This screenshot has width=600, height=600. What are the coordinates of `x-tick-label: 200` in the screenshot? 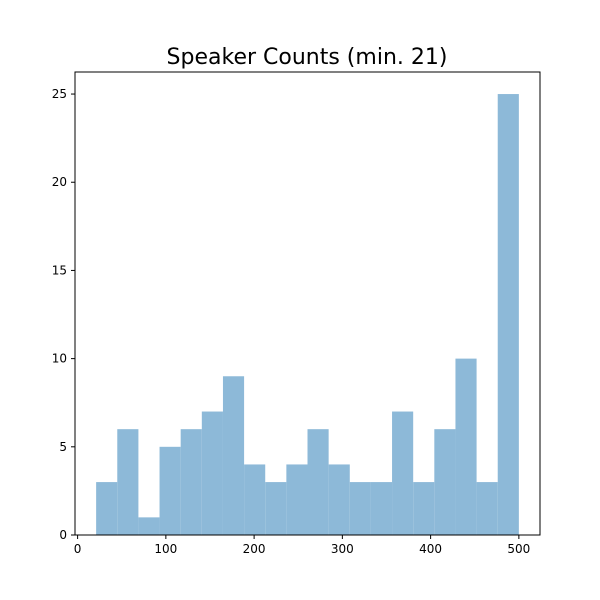 It's located at (254, 549).